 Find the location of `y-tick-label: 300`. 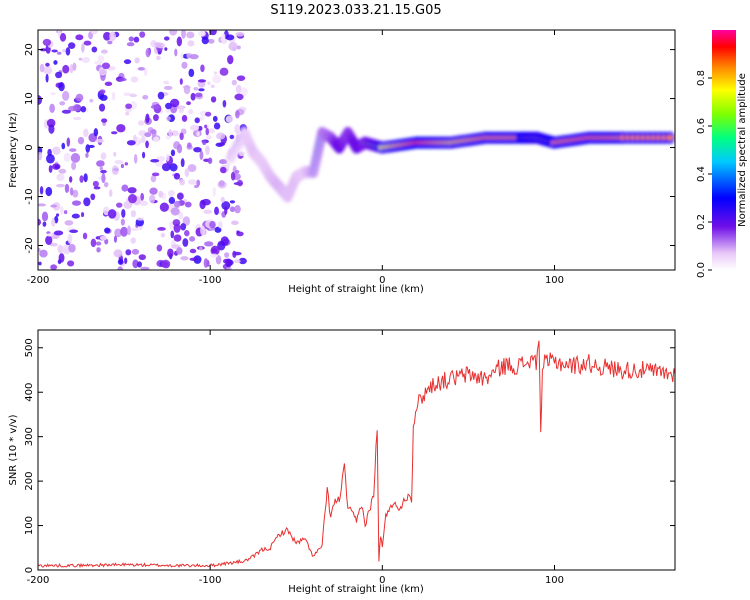

y-tick-label: 300 is located at coordinates (29, 436).